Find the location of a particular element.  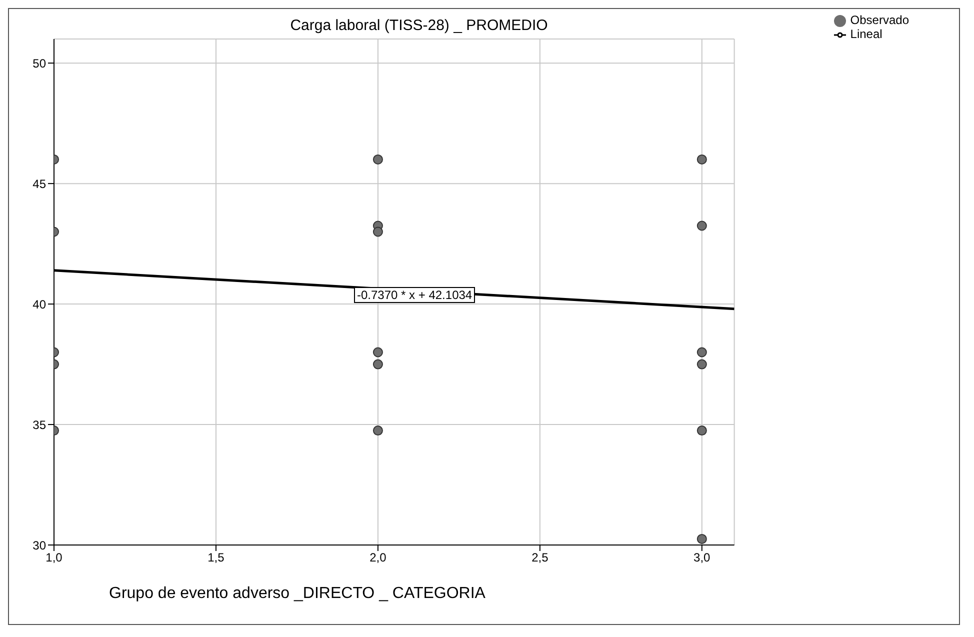

legend-label: Lineal is located at coordinates (866, 34).